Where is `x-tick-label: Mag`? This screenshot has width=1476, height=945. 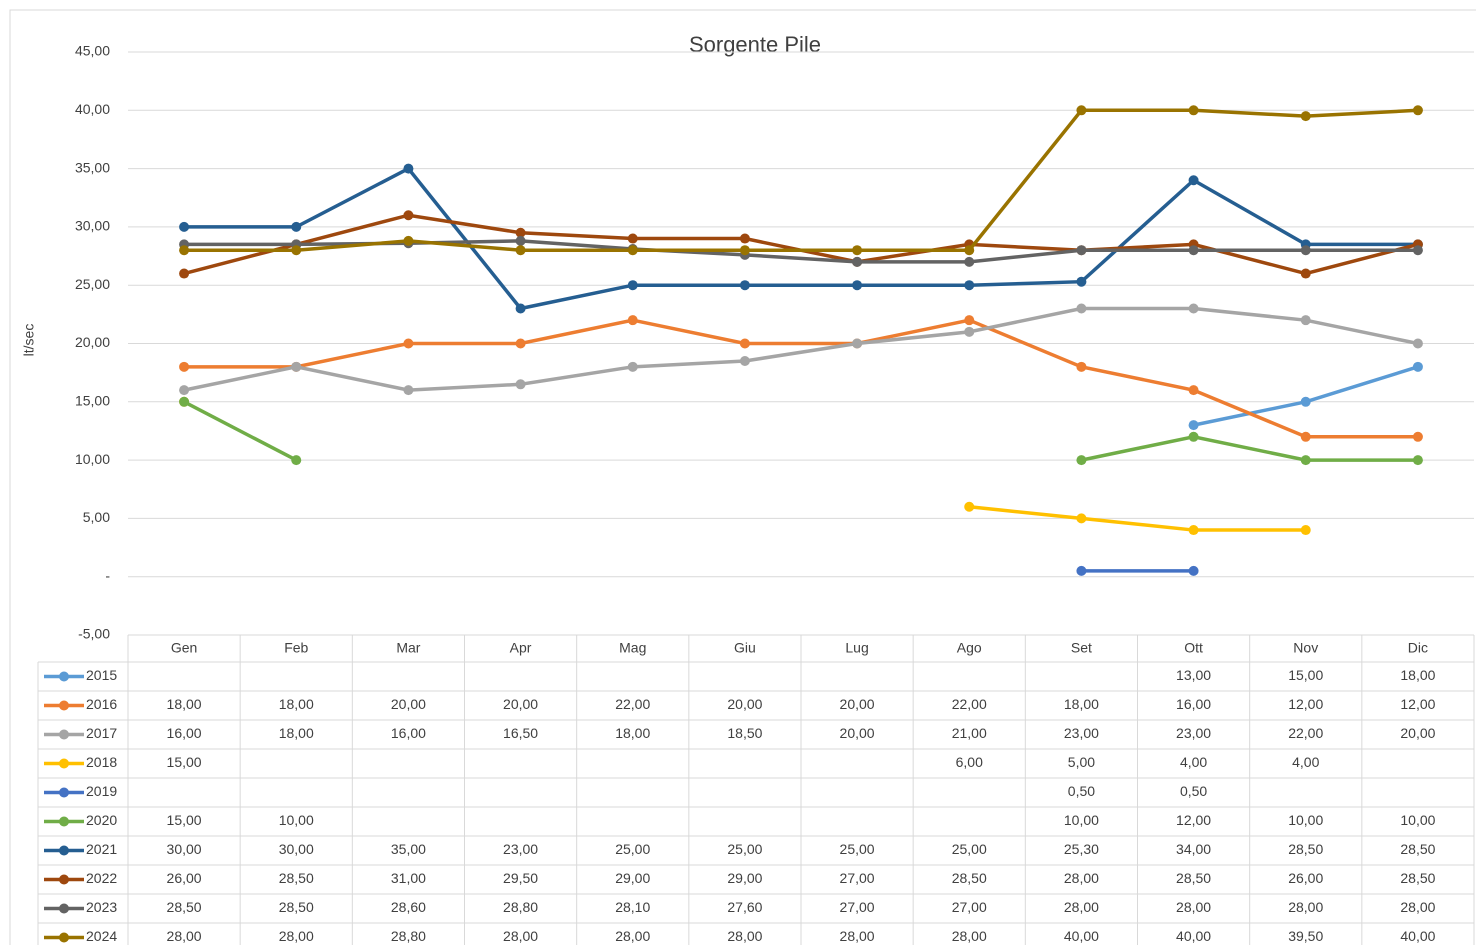
x-tick-label: Mag is located at coordinates (632, 648).